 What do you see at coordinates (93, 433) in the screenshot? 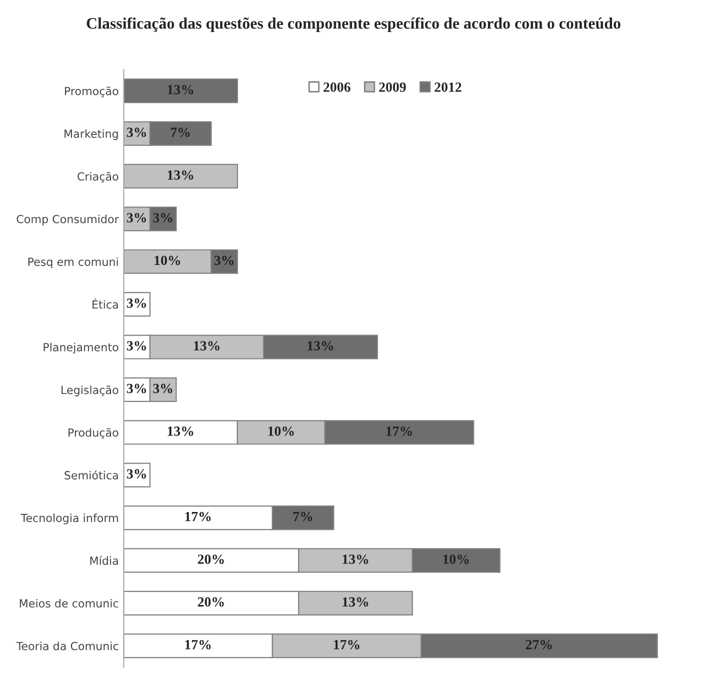
I see `y-tick-label: Produção` at bounding box center [93, 433].